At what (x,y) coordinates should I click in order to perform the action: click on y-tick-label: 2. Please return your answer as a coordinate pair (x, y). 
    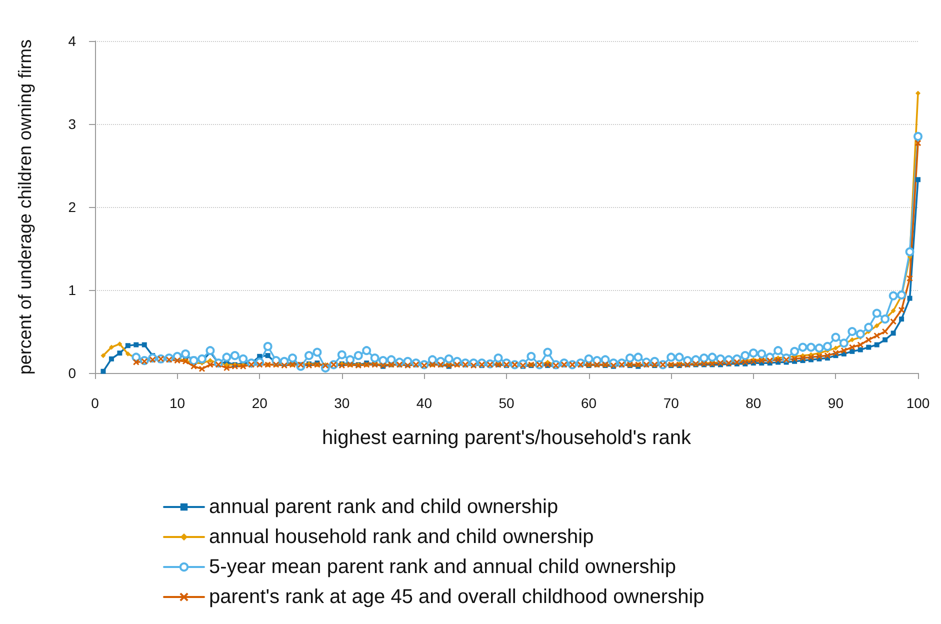
    Looking at the image, I should click on (72, 207).